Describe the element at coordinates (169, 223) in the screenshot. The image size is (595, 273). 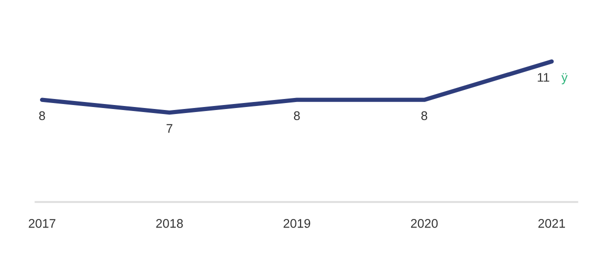
I see `x-tick-label: 2018` at that location.